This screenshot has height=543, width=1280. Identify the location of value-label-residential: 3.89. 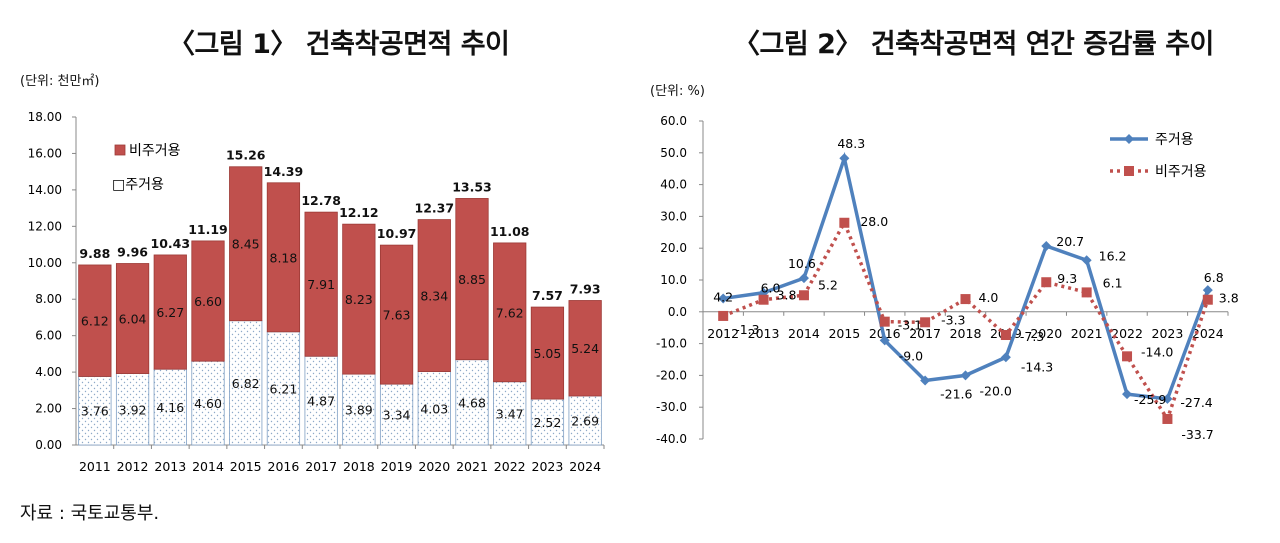
(359, 410).